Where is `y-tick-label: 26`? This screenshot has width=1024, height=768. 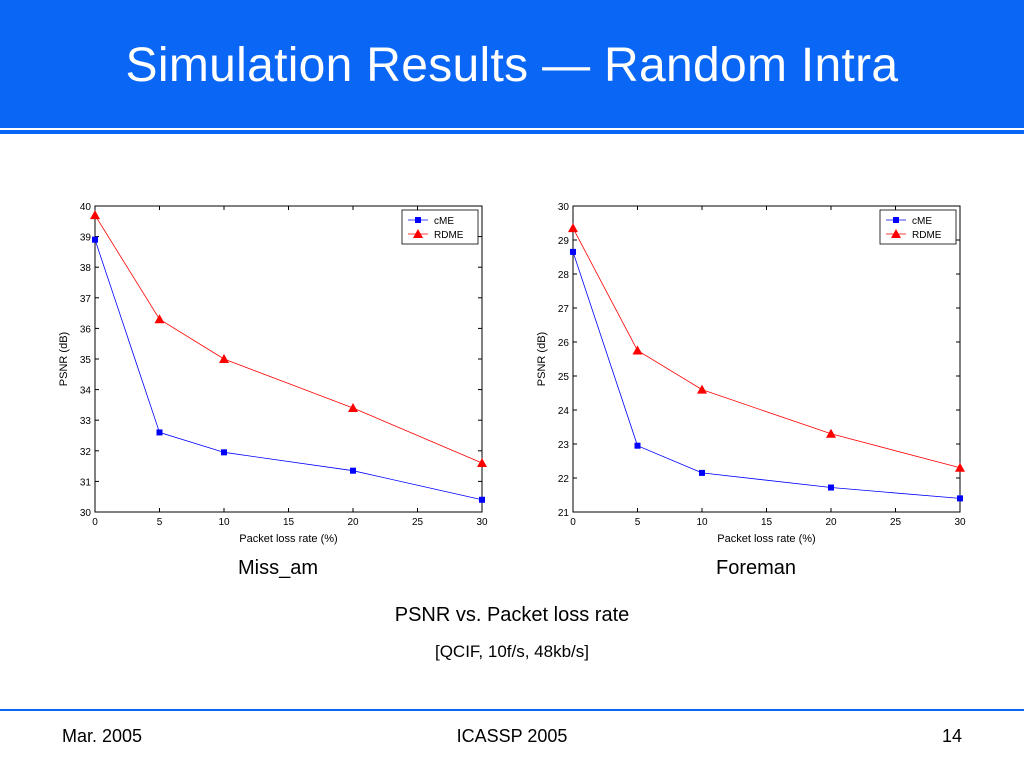
y-tick-label: 26 is located at coordinates (564, 343).